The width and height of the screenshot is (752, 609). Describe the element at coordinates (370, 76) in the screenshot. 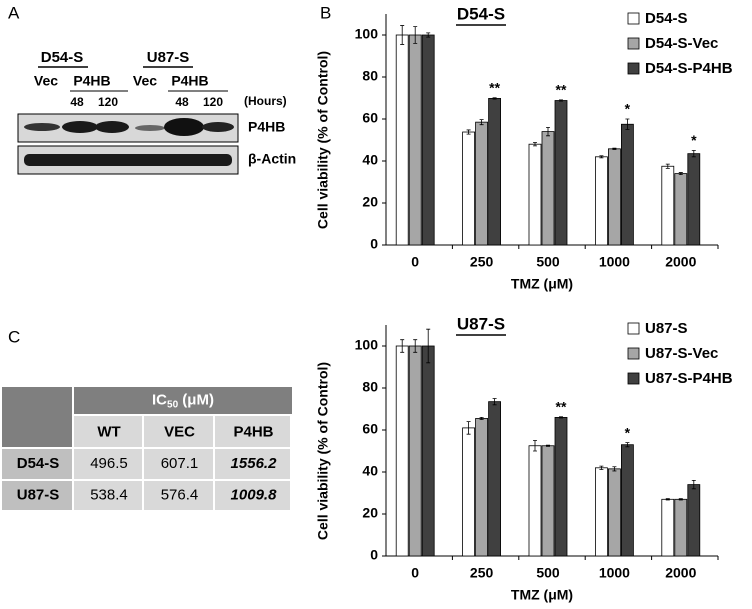

I see `y-tick-label: 80` at that location.